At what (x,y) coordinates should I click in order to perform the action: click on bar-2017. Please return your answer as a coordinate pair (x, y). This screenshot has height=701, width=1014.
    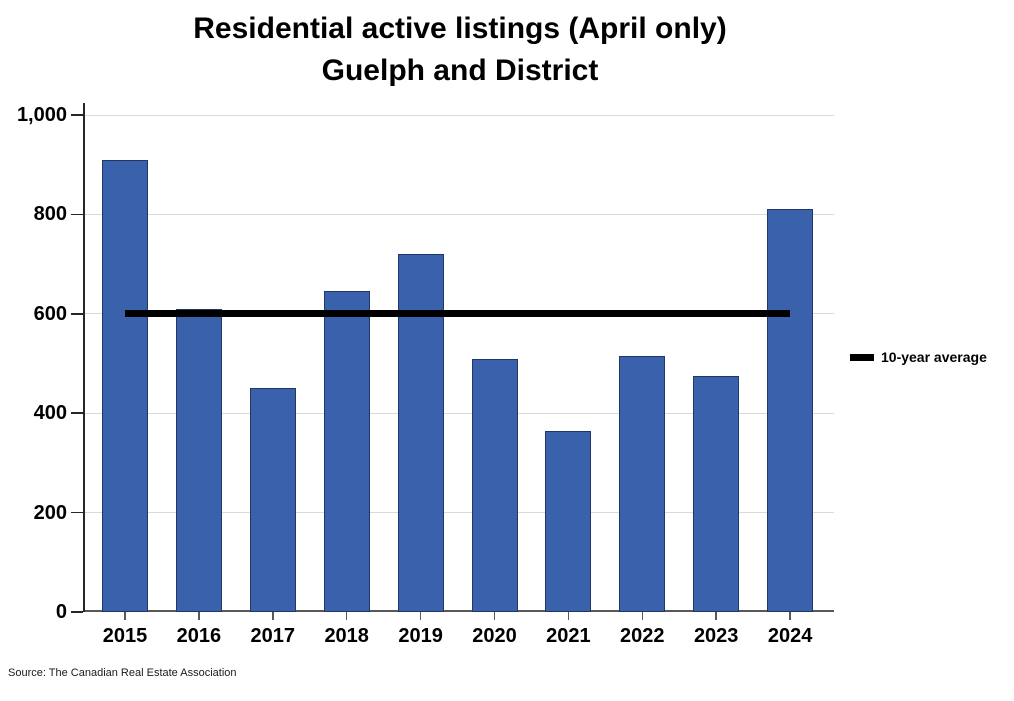
    Looking at the image, I should click on (272, 500).